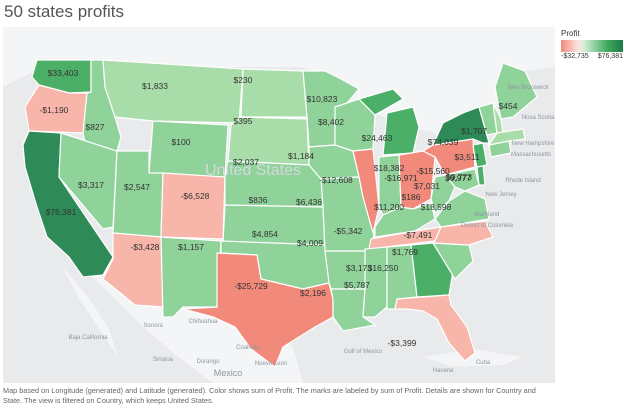 The width and height of the screenshot is (624, 411). Describe the element at coordinates (436, 207) in the screenshot. I see `profit-label-virginia: $18,598` at that location.